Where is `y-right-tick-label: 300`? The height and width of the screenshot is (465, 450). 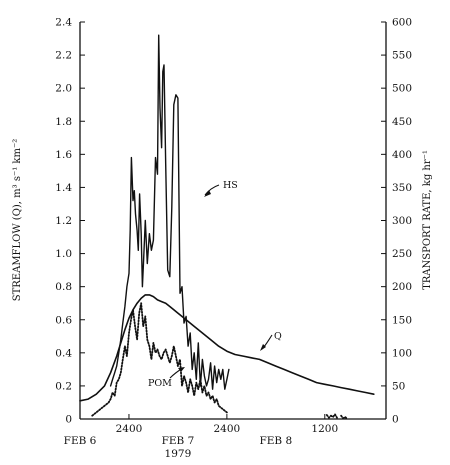 y-right-tick-label: 300 is located at coordinates (402, 221).